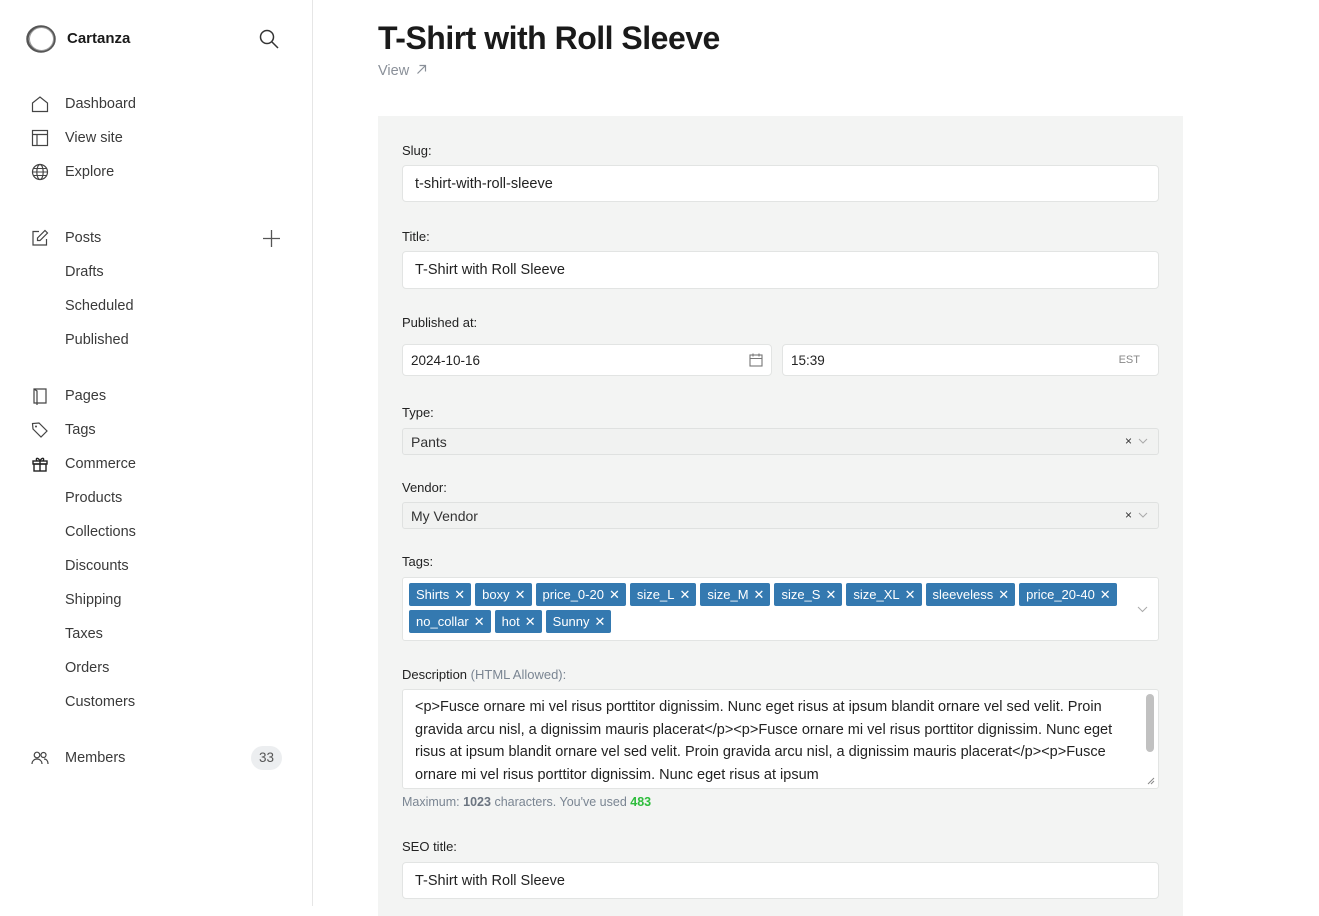 The height and width of the screenshot is (916, 1319). Describe the element at coordinates (156, 600) in the screenshot. I see `sidebar-item-shipping: Shipping` at that location.